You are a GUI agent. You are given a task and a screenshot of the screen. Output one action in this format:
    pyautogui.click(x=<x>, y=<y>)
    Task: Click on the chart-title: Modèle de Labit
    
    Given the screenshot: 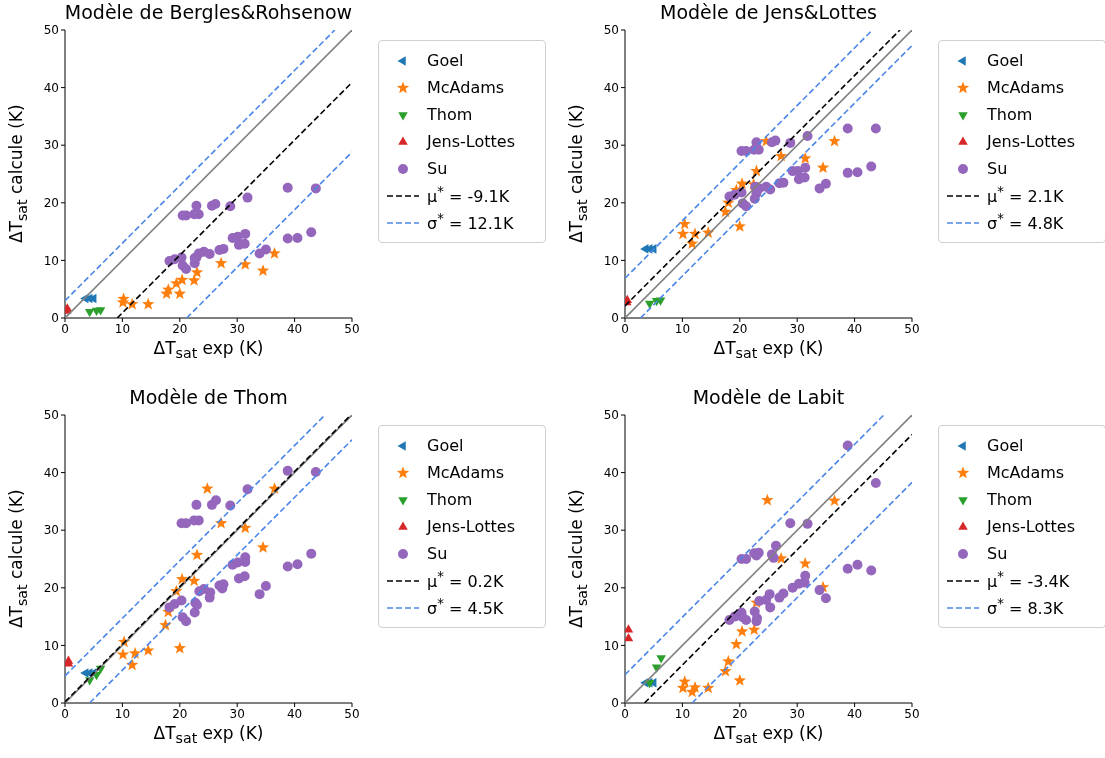 What is the action you would take?
    pyautogui.click(x=768, y=397)
    